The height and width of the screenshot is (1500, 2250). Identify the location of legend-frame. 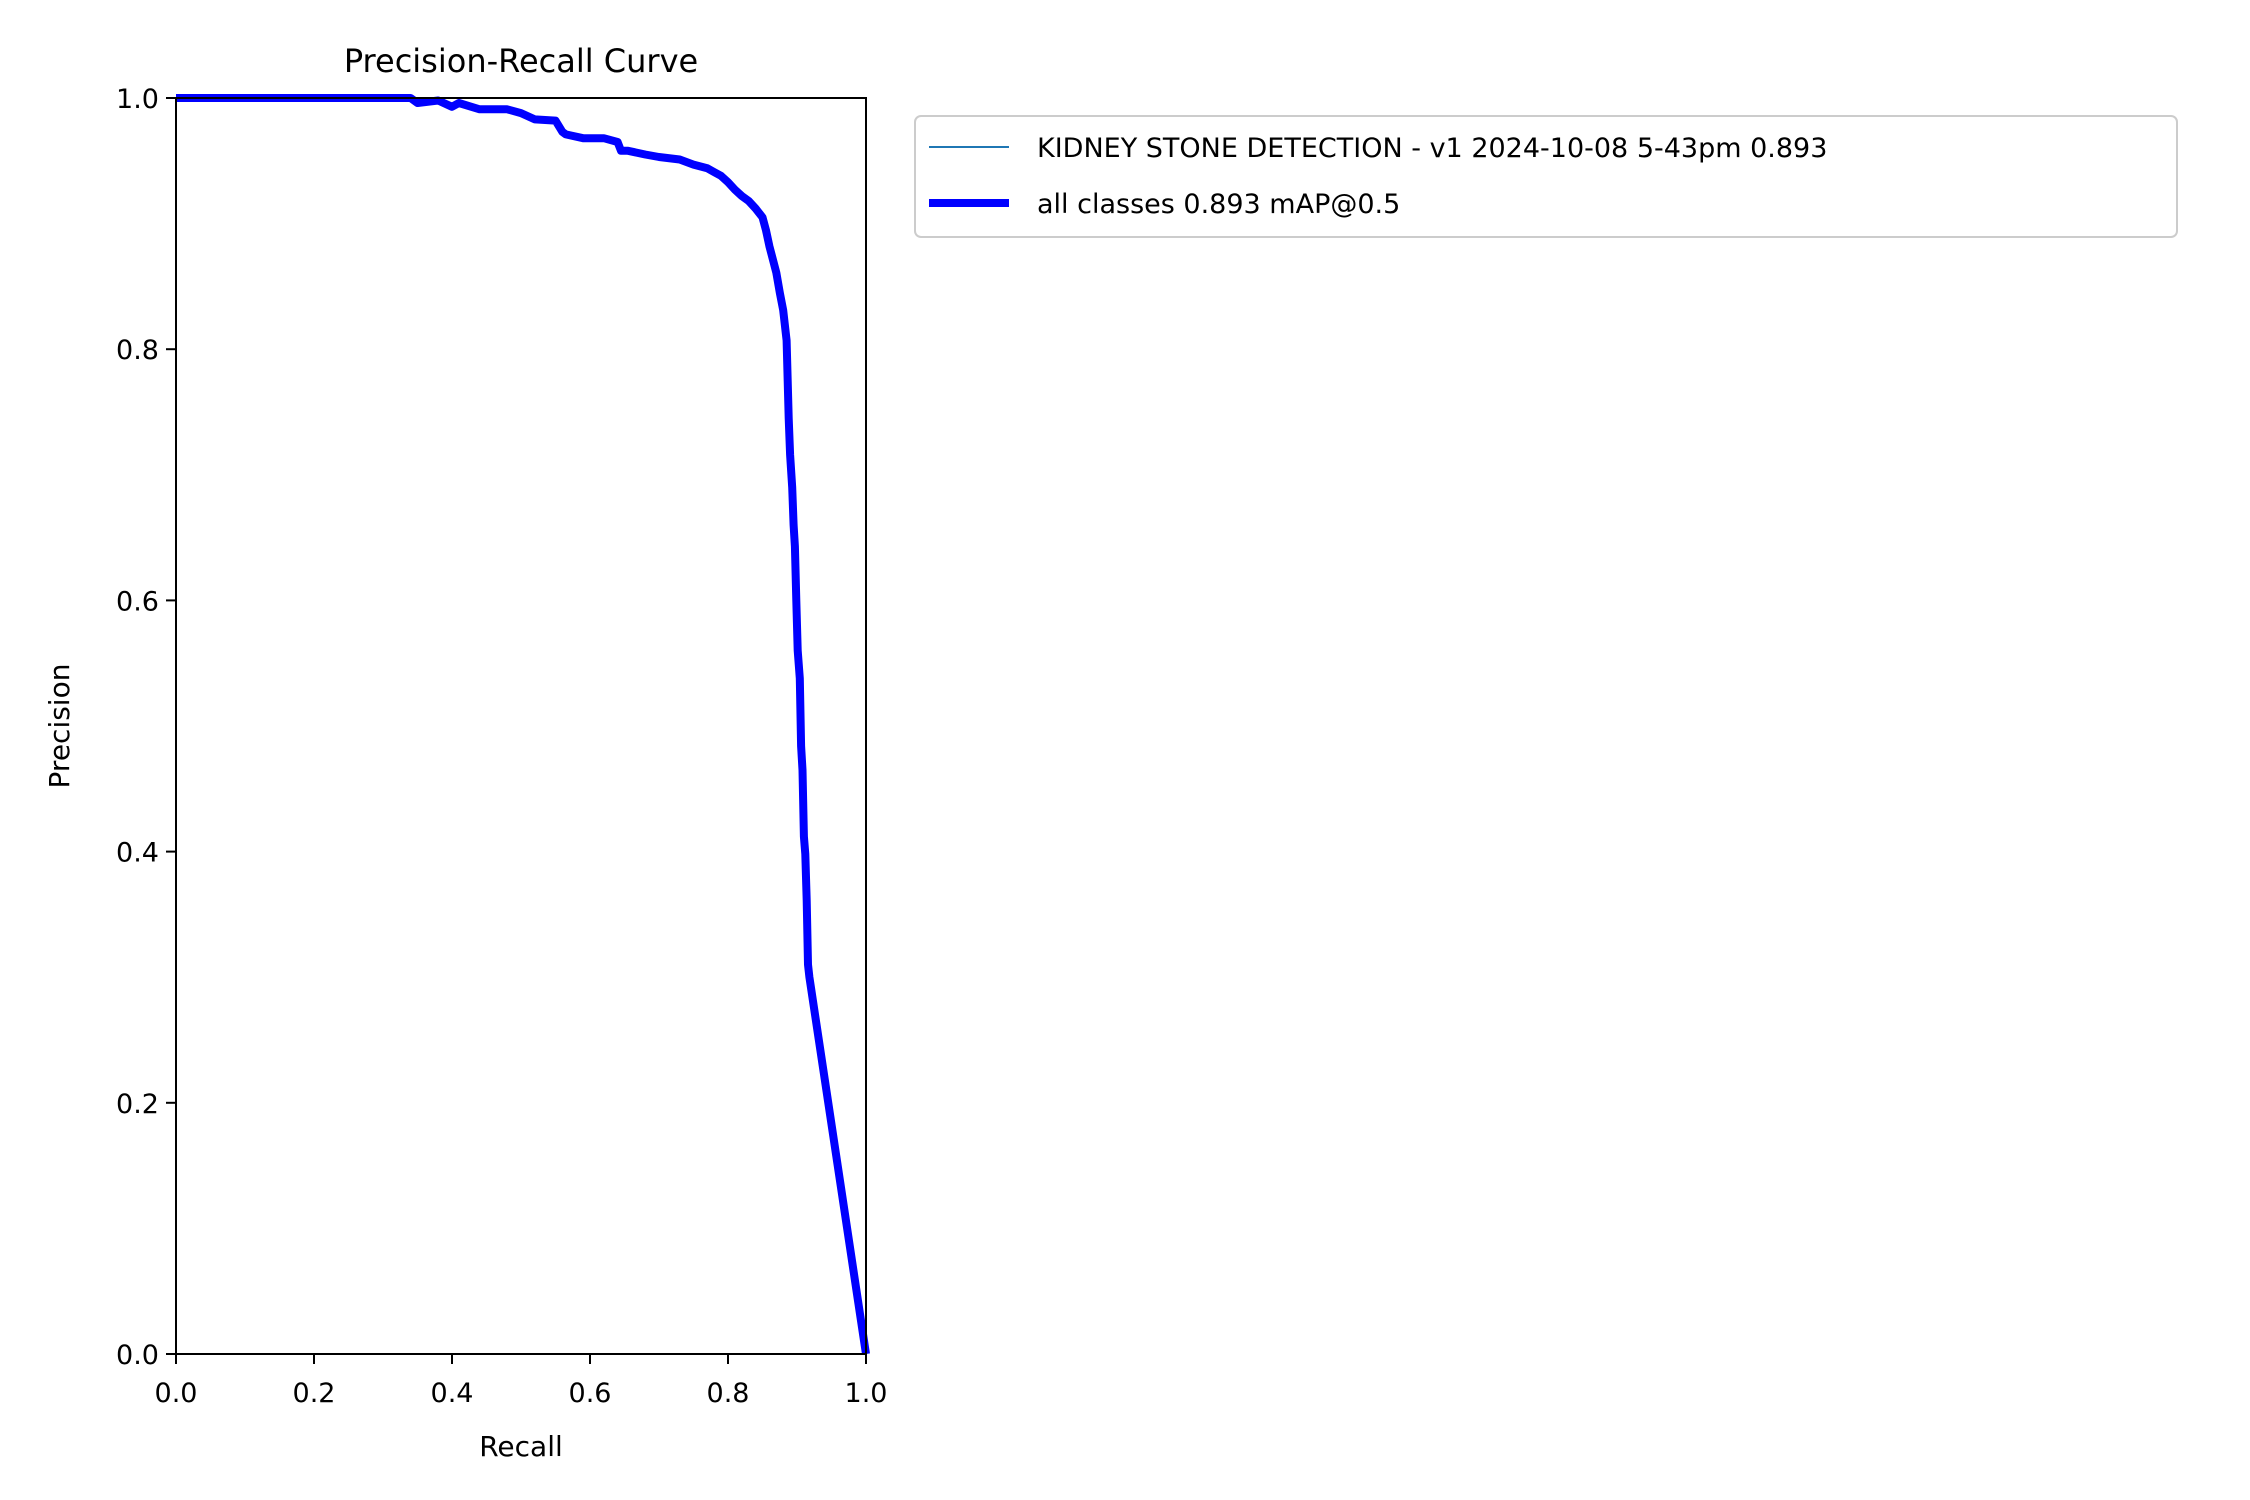
(1546, 176).